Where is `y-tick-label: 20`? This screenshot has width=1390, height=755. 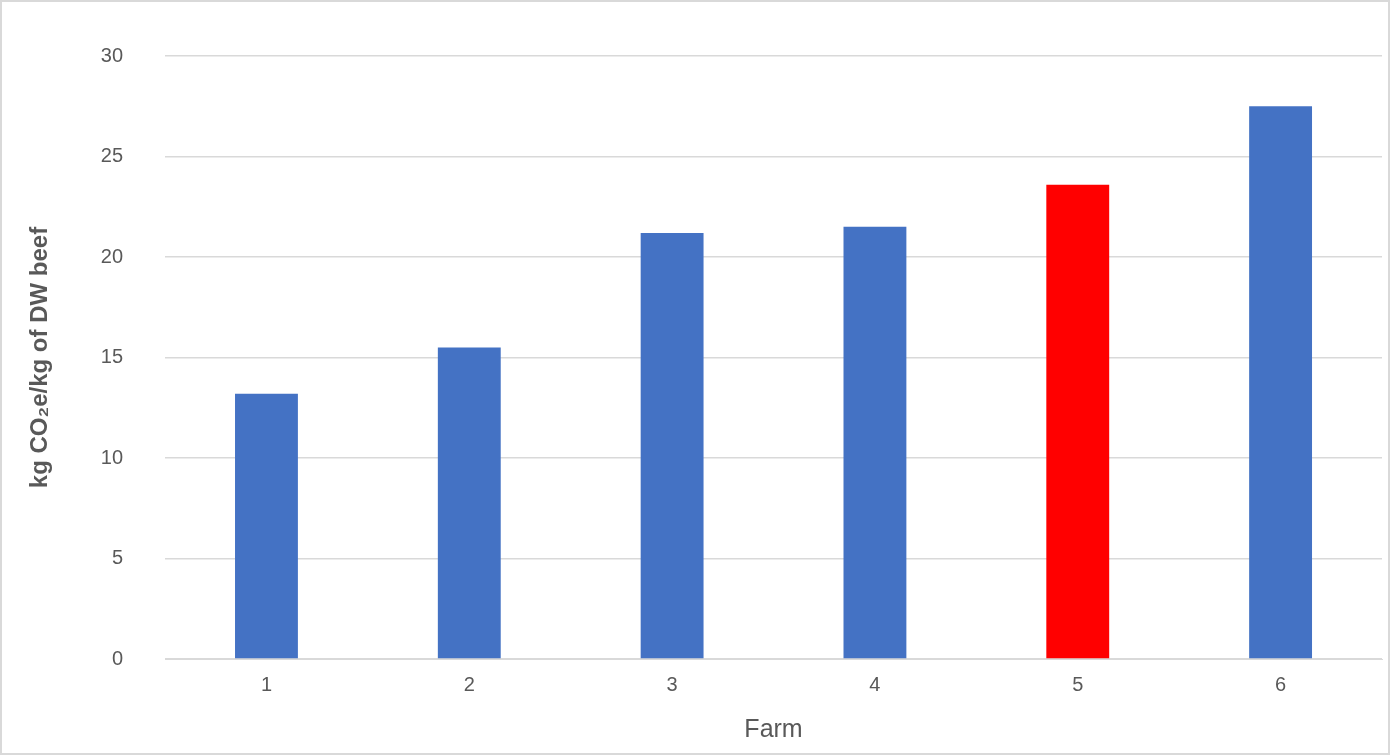 y-tick-label: 20 is located at coordinates (112, 255).